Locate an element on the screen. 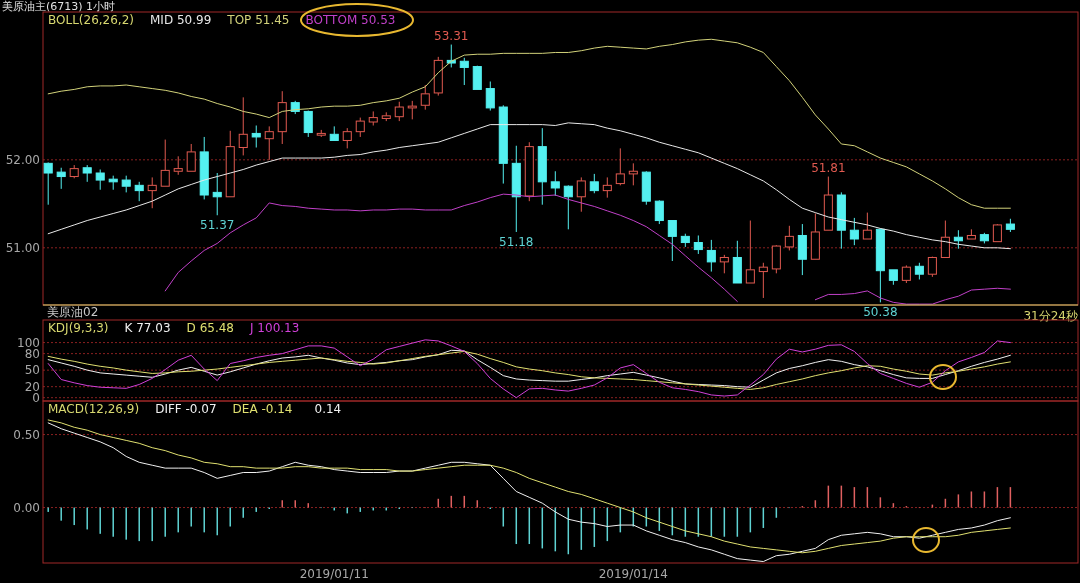 The height and width of the screenshot is (583, 1080). y-tick-label: 51.00 is located at coordinates (22, 247).